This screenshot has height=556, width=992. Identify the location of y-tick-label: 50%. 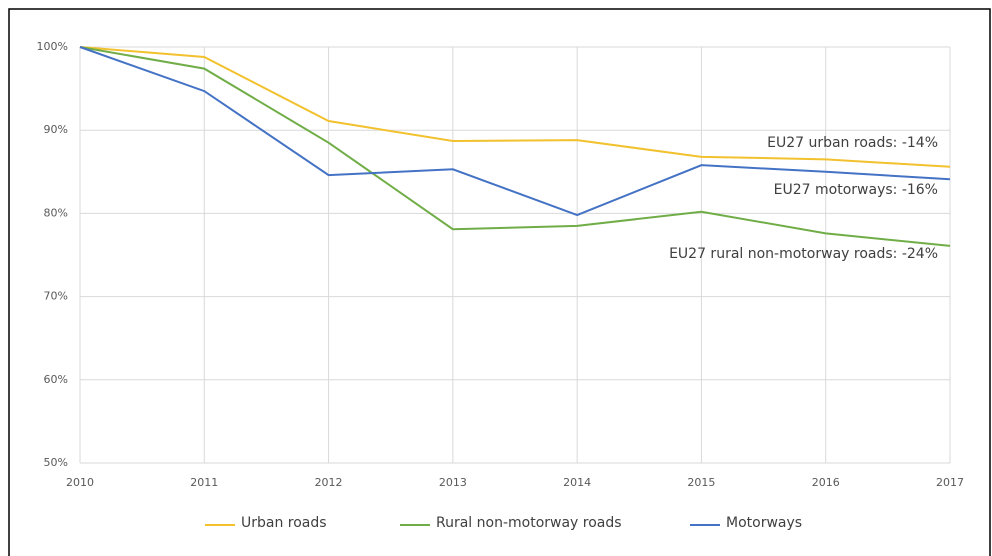
(56, 462).